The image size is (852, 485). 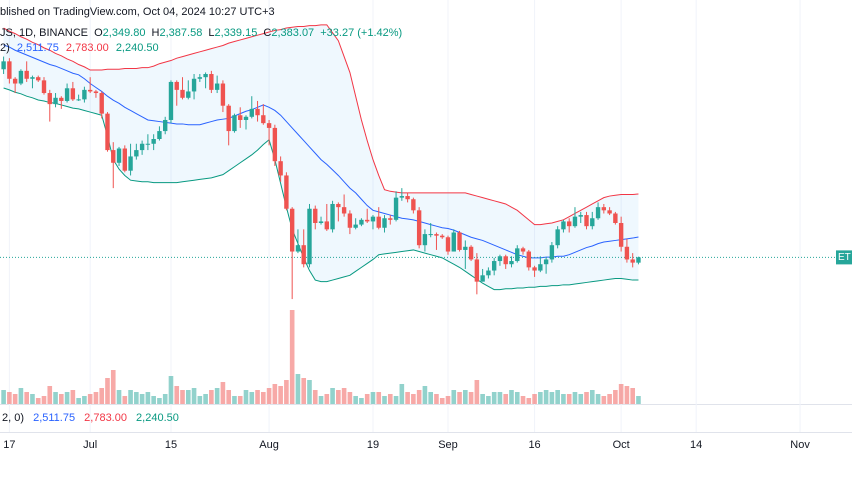 I want to click on x-tick-label: 14, so click(x=696, y=445).